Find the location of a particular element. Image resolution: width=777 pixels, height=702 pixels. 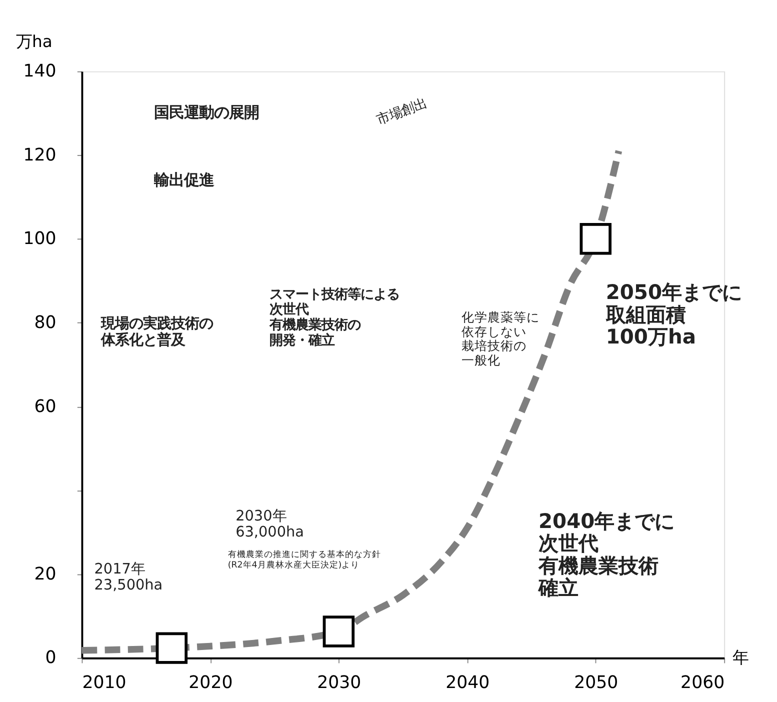

annotation: 現場の実践技術の体系化と普及 is located at coordinates (156, 331).